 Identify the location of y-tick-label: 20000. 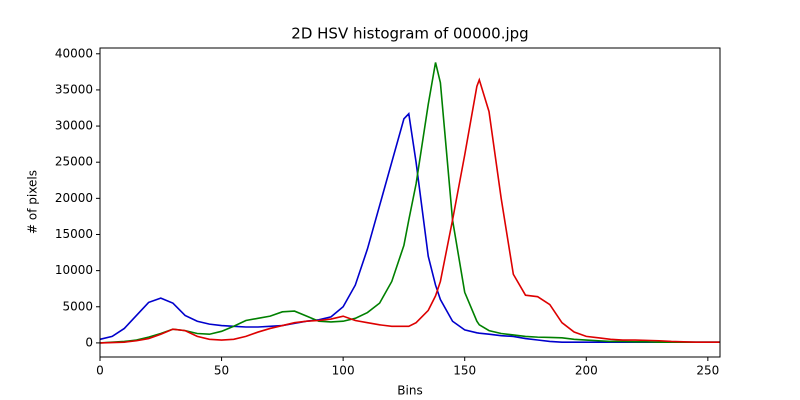
(74, 198).